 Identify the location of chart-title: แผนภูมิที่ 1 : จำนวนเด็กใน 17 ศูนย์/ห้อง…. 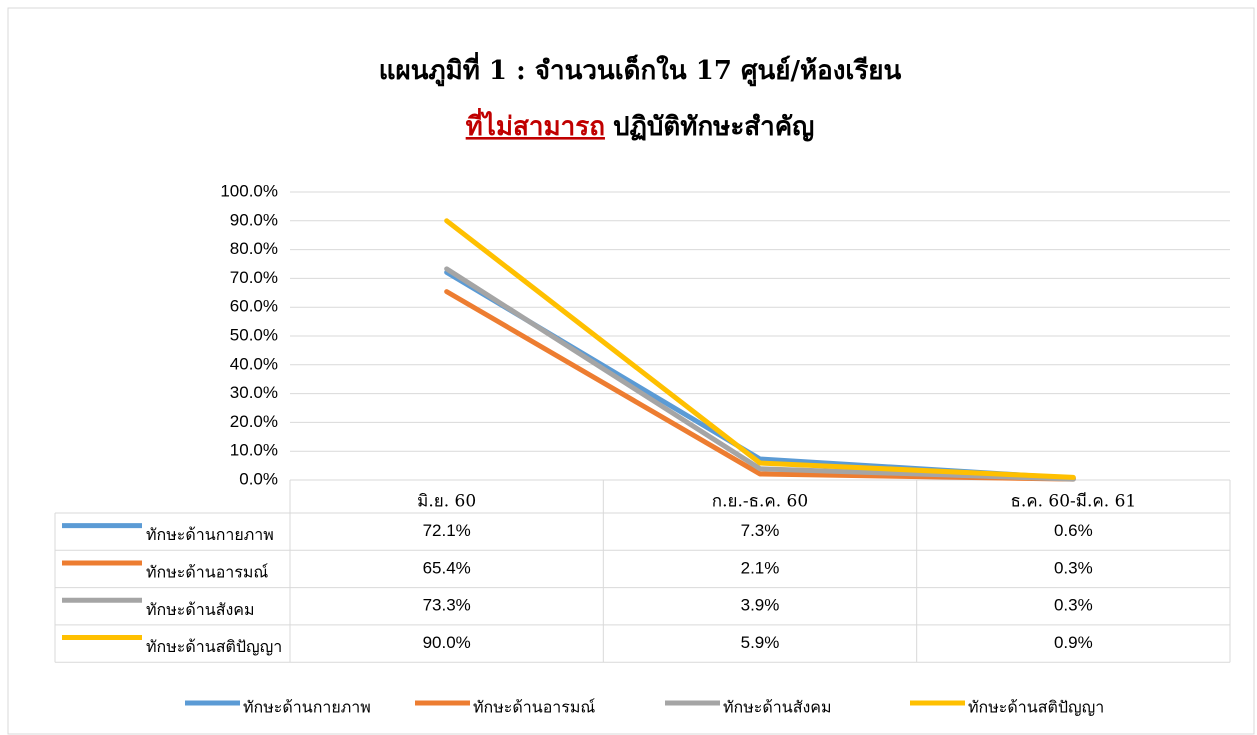
(640, 69).